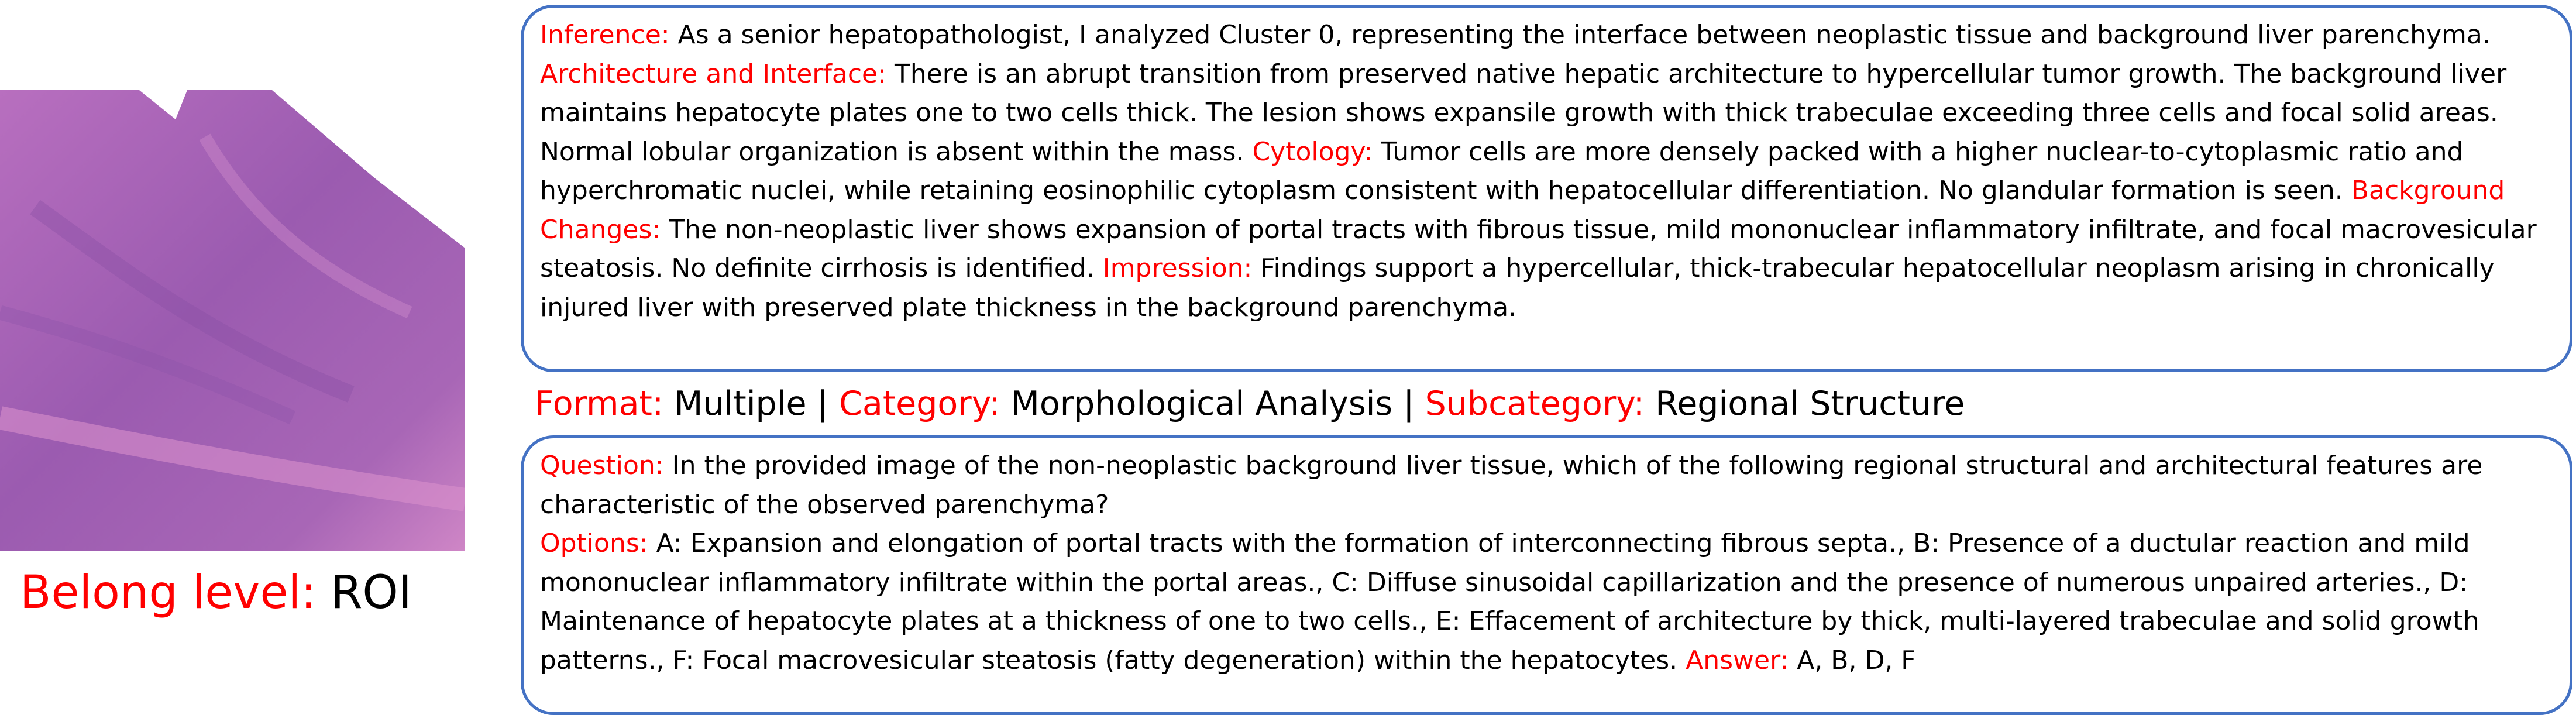  Describe the element at coordinates (1313, 151) in the screenshot. I see `label: Cytology:` at that location.